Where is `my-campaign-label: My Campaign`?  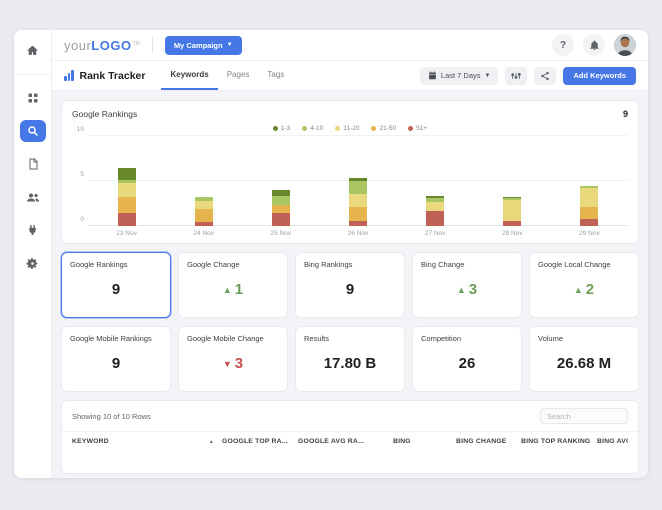 my-campaign-label: My Campaign is located at coordinates (198, 45).